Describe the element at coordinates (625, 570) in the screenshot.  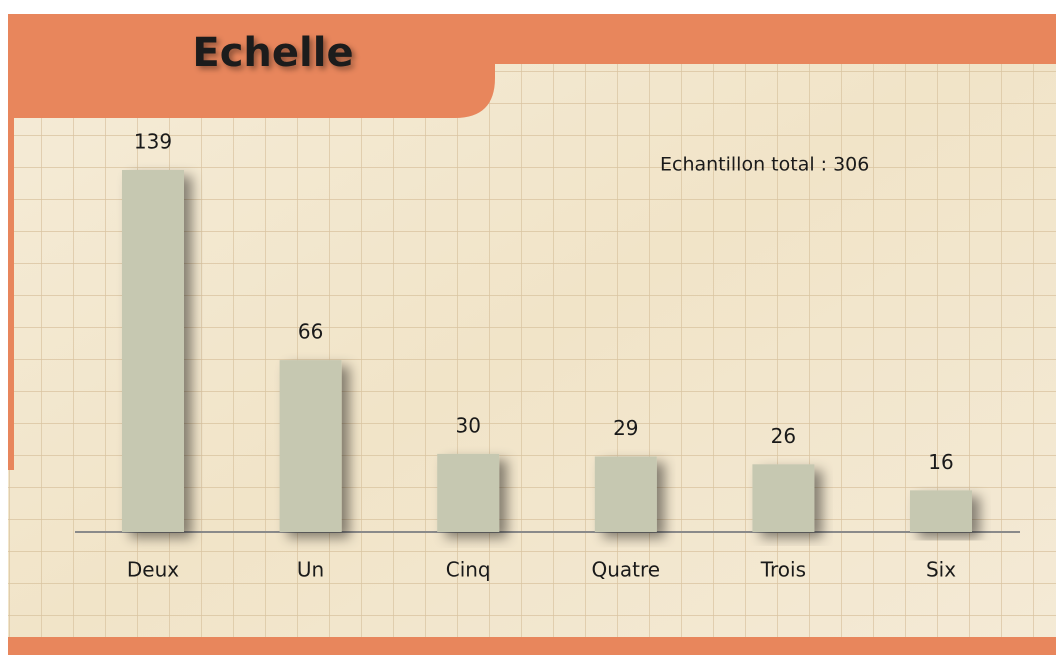
I see `x-tick-label: Quatre` at that location.